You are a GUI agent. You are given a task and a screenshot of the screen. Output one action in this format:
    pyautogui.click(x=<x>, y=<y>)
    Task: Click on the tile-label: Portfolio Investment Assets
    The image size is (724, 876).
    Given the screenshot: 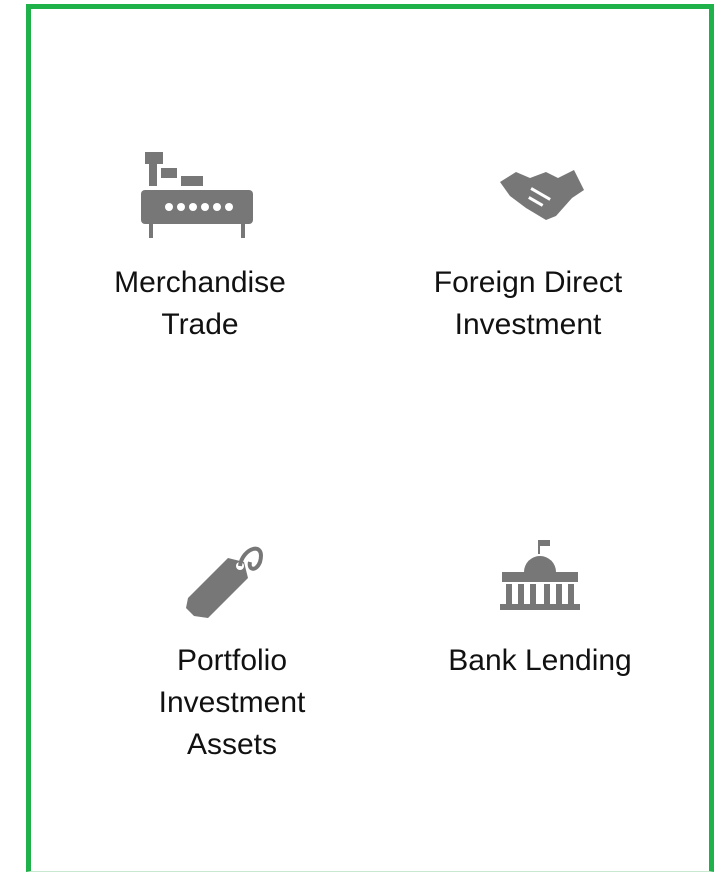 What is the action you would take?
    pyautogui.click(x=232, y=703)
    